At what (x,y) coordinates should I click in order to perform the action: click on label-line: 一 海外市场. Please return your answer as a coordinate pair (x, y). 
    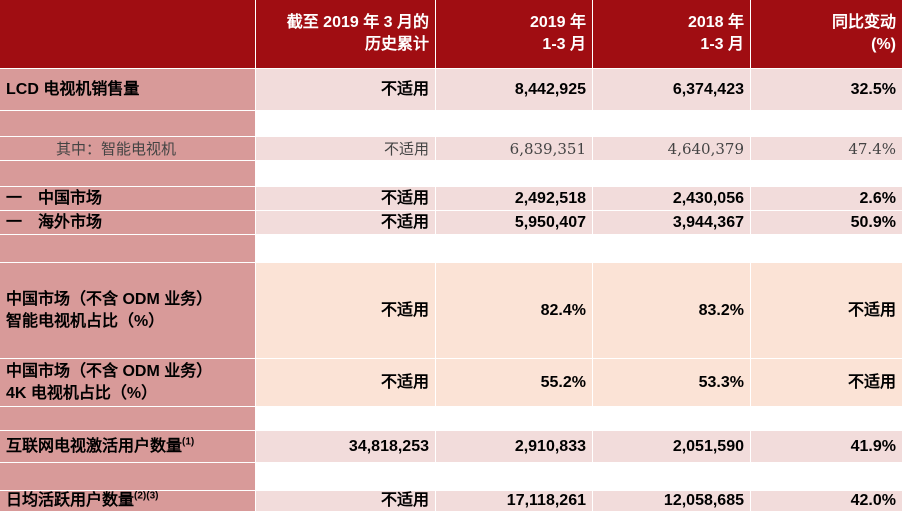
    Looking at the image, I should click on (54, 223).